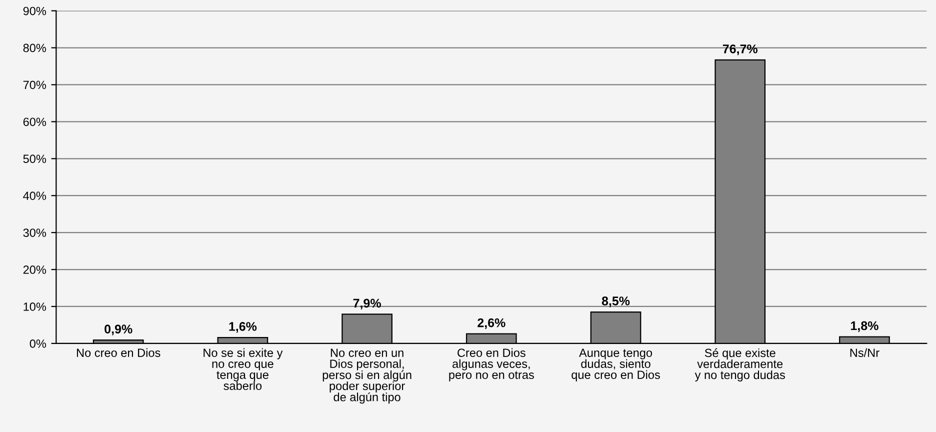  What do you see at coordinates (35, 306) in the screenshot?
I see `y-tick-label: 10%` at bounding box center [35, 306].